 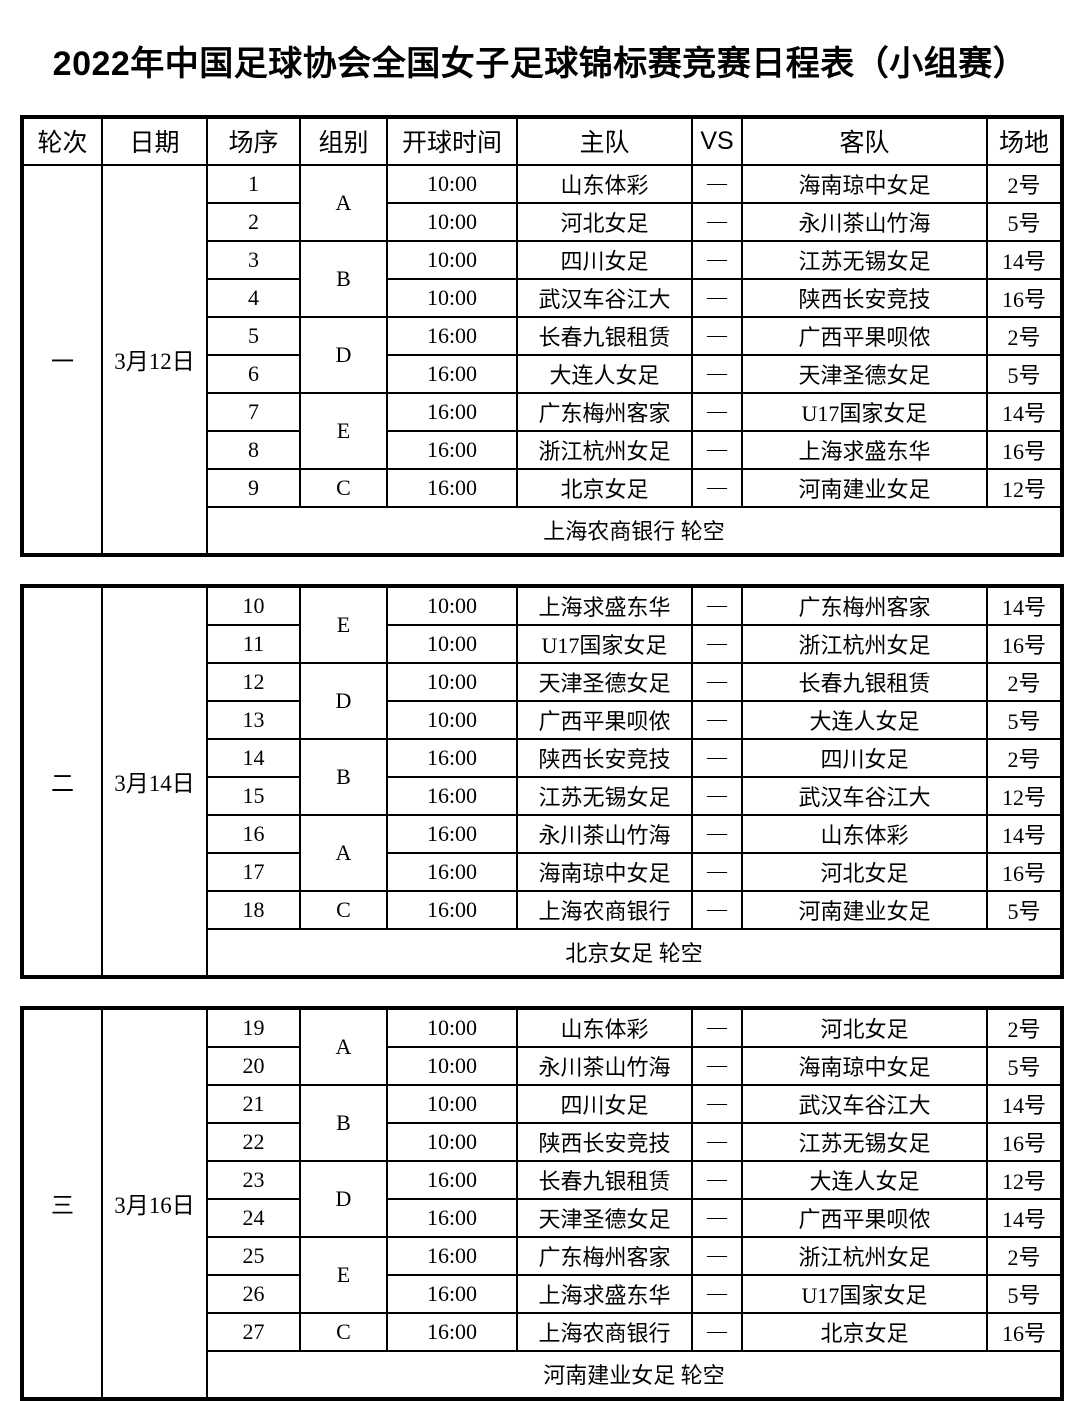 What do you see at coordinates (253, 909) in the screenshot?
I see `match-number: 18` at bounding box center [253, 909].